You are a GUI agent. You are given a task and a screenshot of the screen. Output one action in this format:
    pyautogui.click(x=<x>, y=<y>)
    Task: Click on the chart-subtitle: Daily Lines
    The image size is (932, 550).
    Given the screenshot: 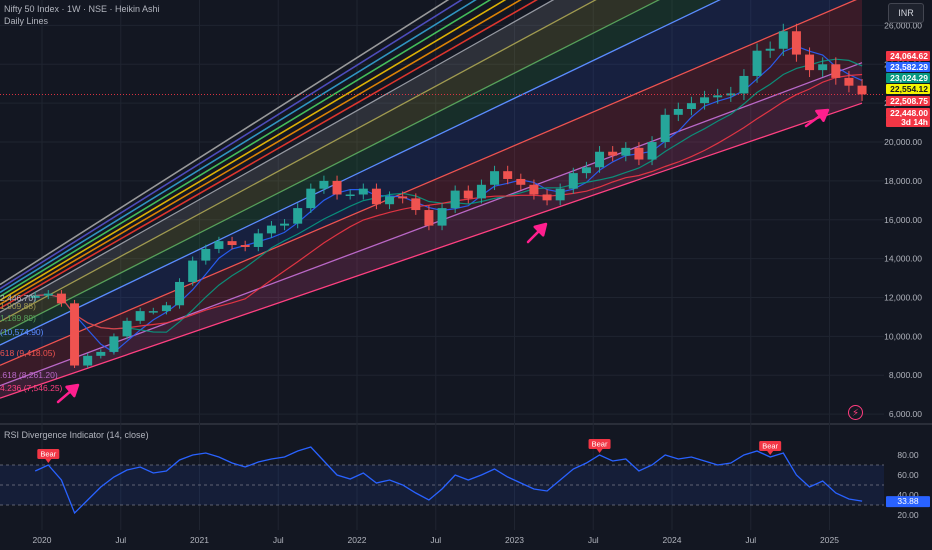 What is the action you would take?
    pyautogui.click(x=26, y=21)
    